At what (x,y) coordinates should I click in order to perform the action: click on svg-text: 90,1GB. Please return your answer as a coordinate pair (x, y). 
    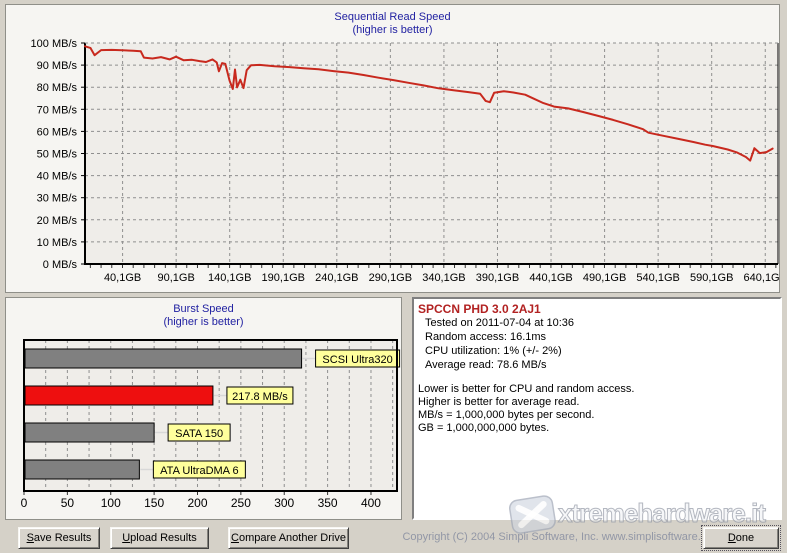
    Looking at the image, I should click on (175, 278).